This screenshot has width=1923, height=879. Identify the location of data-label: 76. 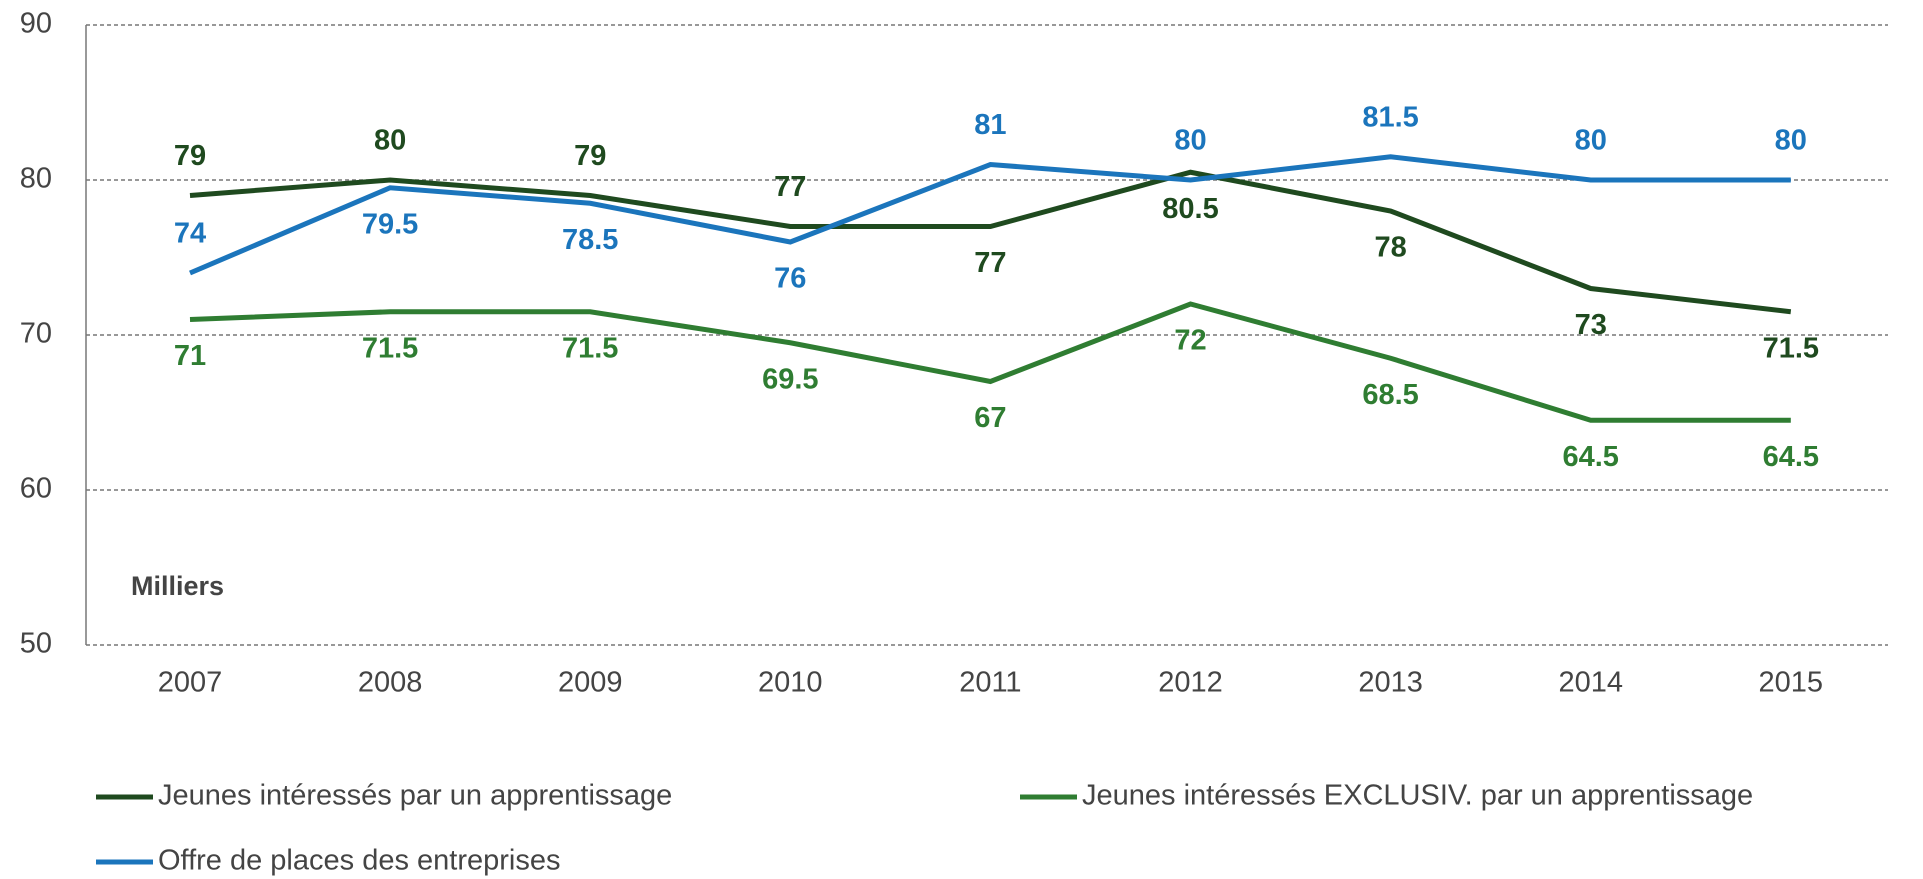
(790, 279).